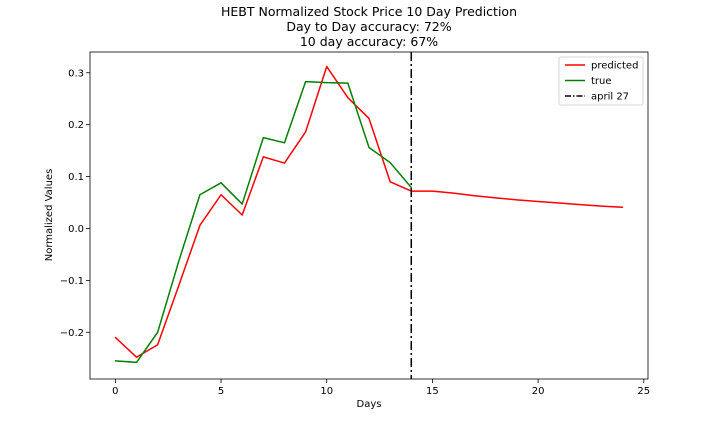  I want to click on legend: predicted true april 27, so click(601, 81).